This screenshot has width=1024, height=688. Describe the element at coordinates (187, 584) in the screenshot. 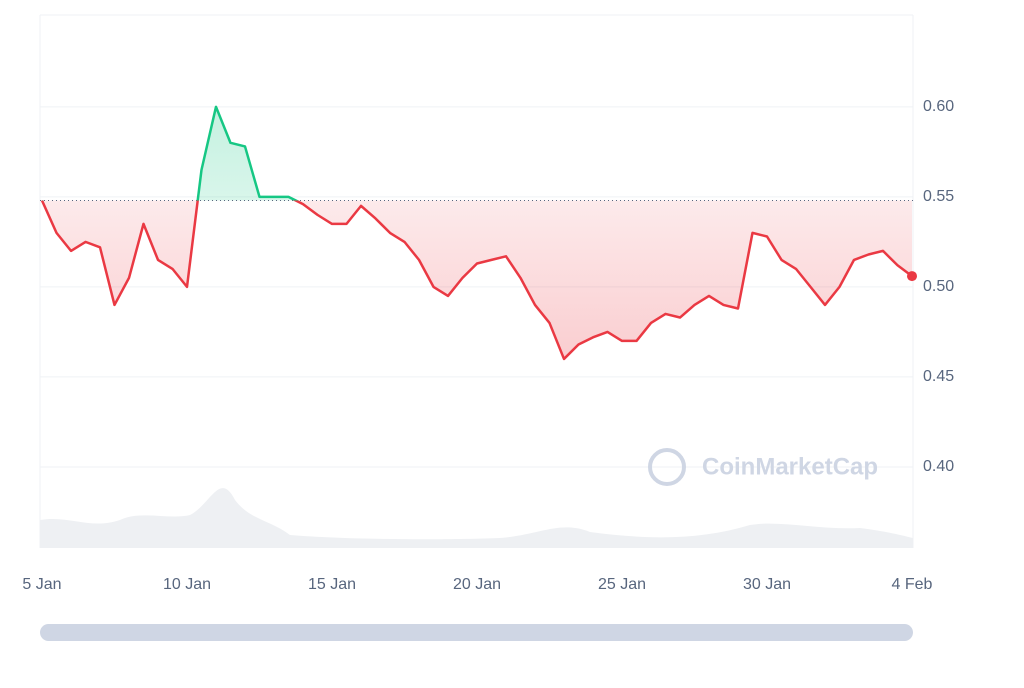

I see `x-tick-label: 10 Jan` at that location.